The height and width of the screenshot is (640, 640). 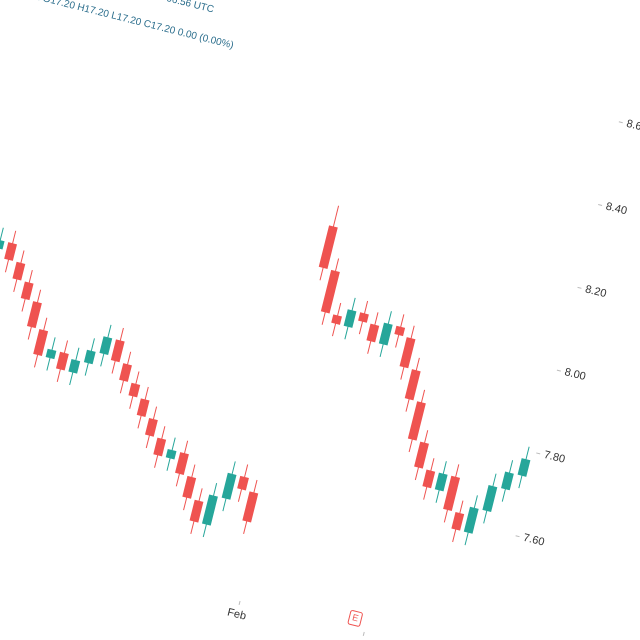 What do you see at coordinates (617, 209) in the screenshot?
I see `y-tick-label: 8.40` at bounding box center [617, 209].